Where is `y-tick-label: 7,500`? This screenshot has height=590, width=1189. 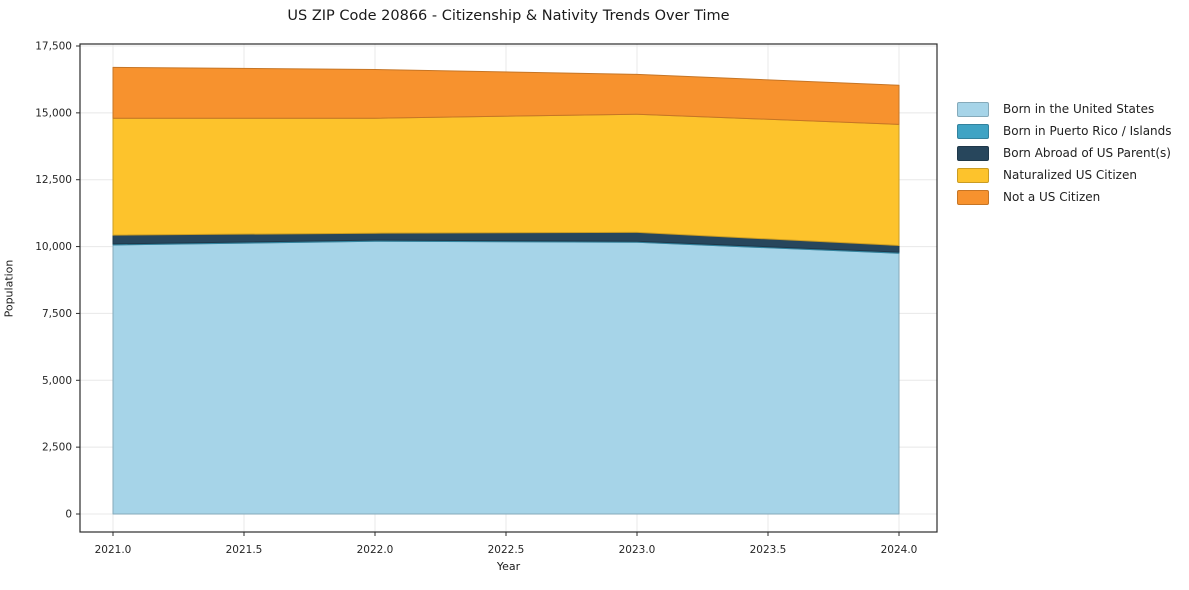 y-tick-label: 7,500 is located at coordinates (57, 314).